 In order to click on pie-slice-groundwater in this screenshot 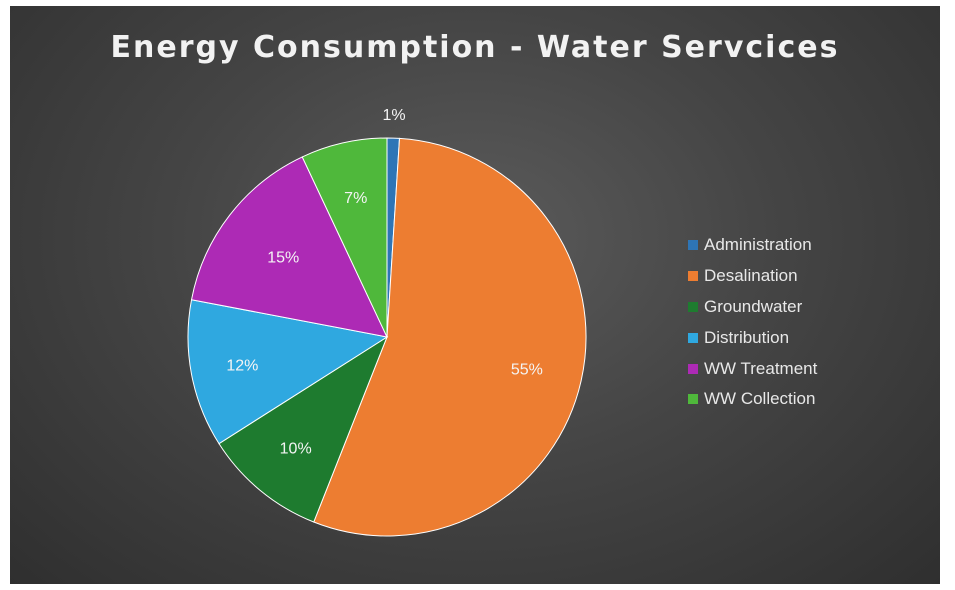, I will do `click(303, 429)`.